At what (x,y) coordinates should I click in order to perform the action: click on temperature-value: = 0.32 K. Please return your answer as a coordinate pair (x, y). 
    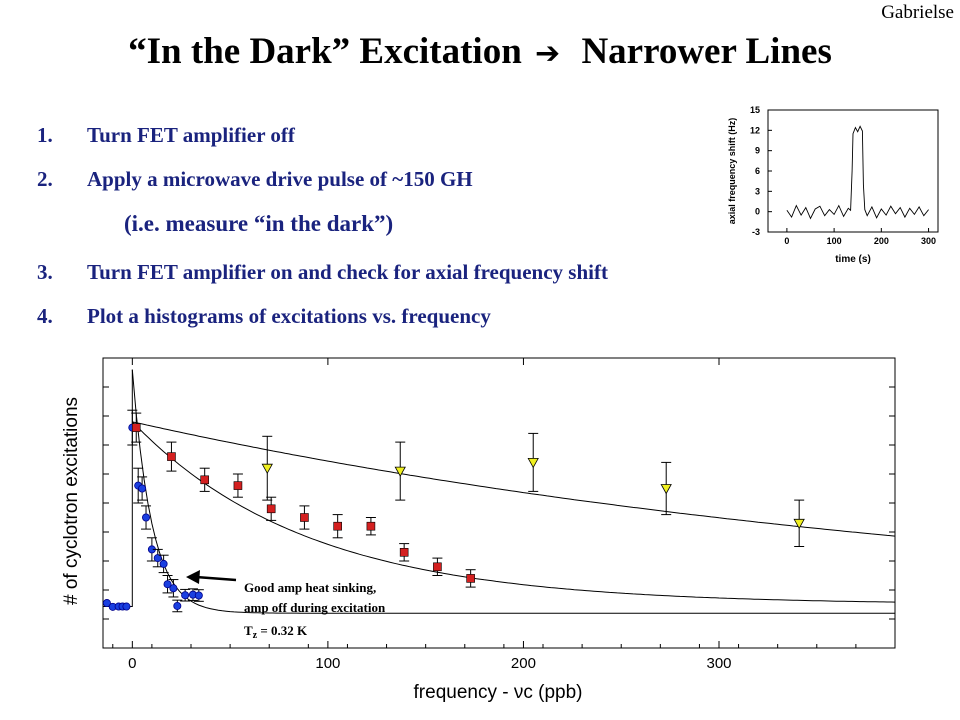
    Looking at the image, I should click on (282, 630).